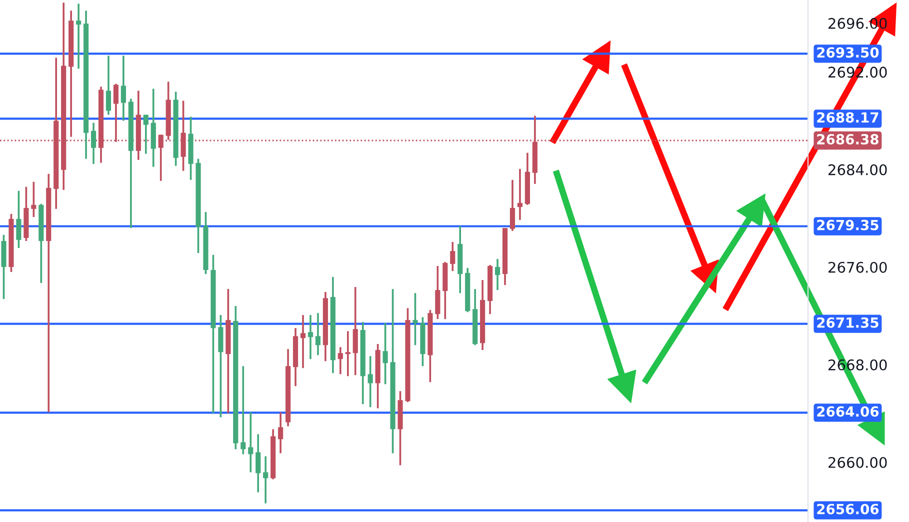 Image resolution: width=909 pixels, height=522 pixels. I want to click on y-tick-label: 2660.00, so click(857, 462).